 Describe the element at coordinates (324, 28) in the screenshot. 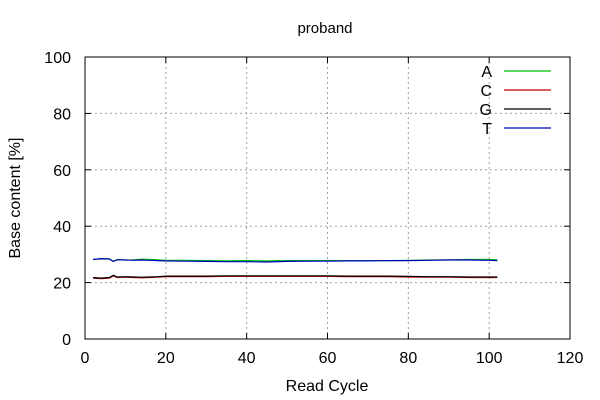

I see `chart-title: proband` at that location.